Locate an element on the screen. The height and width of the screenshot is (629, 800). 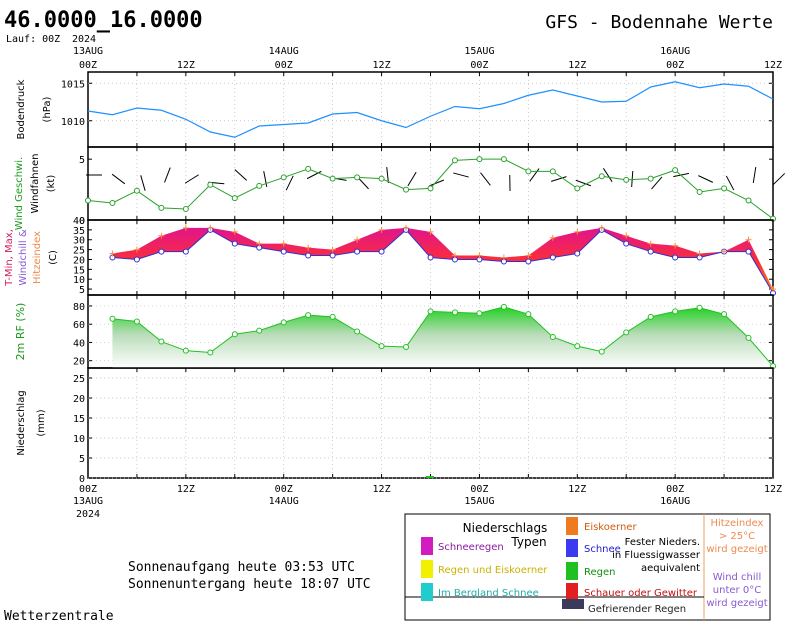
wind-unit: (kt) is located at coordinates (51, 184).